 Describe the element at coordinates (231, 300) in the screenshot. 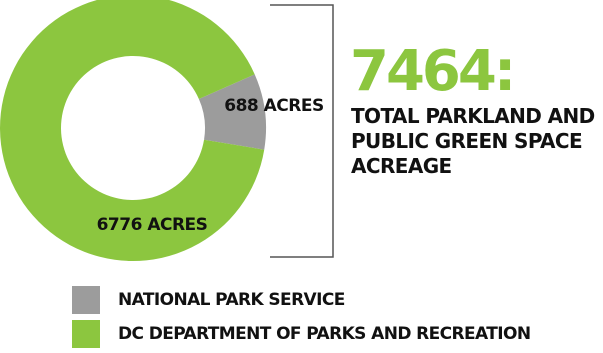

I see `legend-label: NATIONAL PARK SERVICE` at that location.